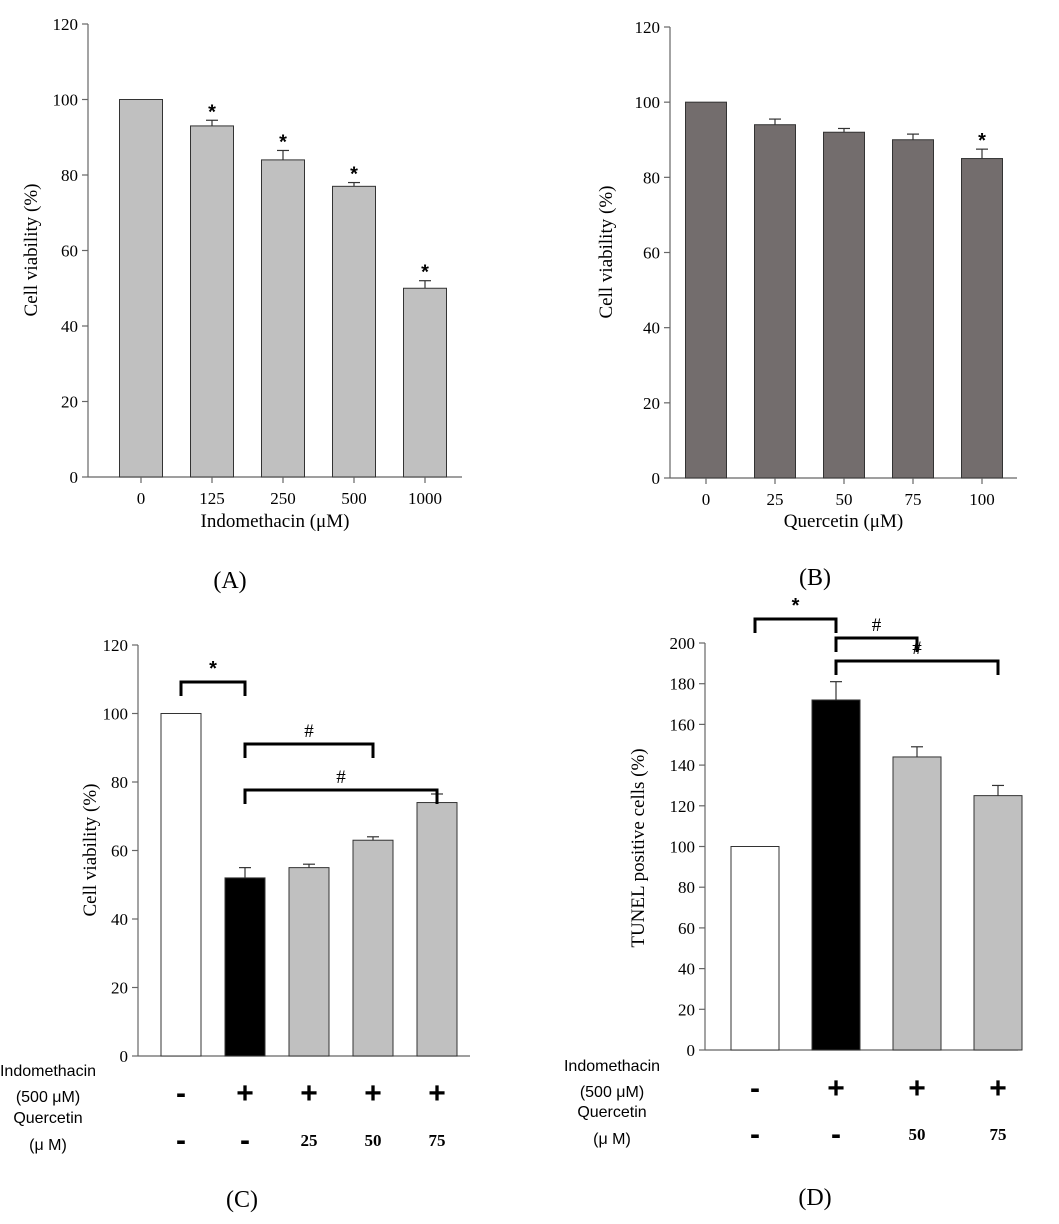 The image size is (1059, 1224). I want to click on y-tick-label: 180, so click(683, 684).